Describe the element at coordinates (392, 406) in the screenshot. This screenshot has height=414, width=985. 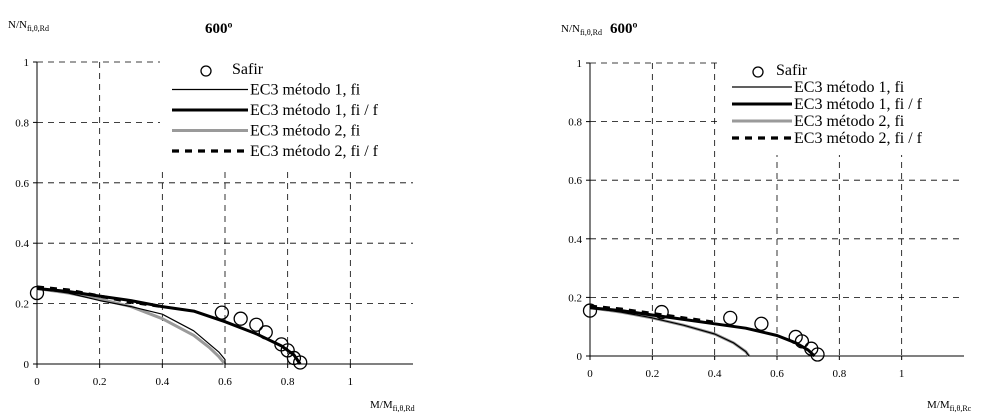
I see `x-axis-label: M/Mfi,θ,Rd` at that location.